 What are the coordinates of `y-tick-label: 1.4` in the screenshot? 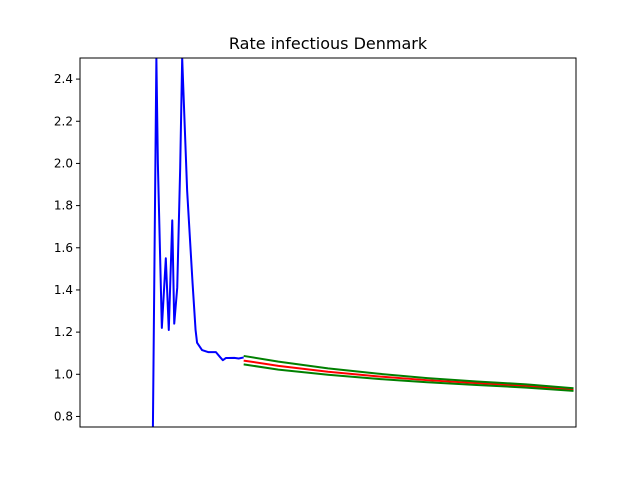 It's located at (63, 290).